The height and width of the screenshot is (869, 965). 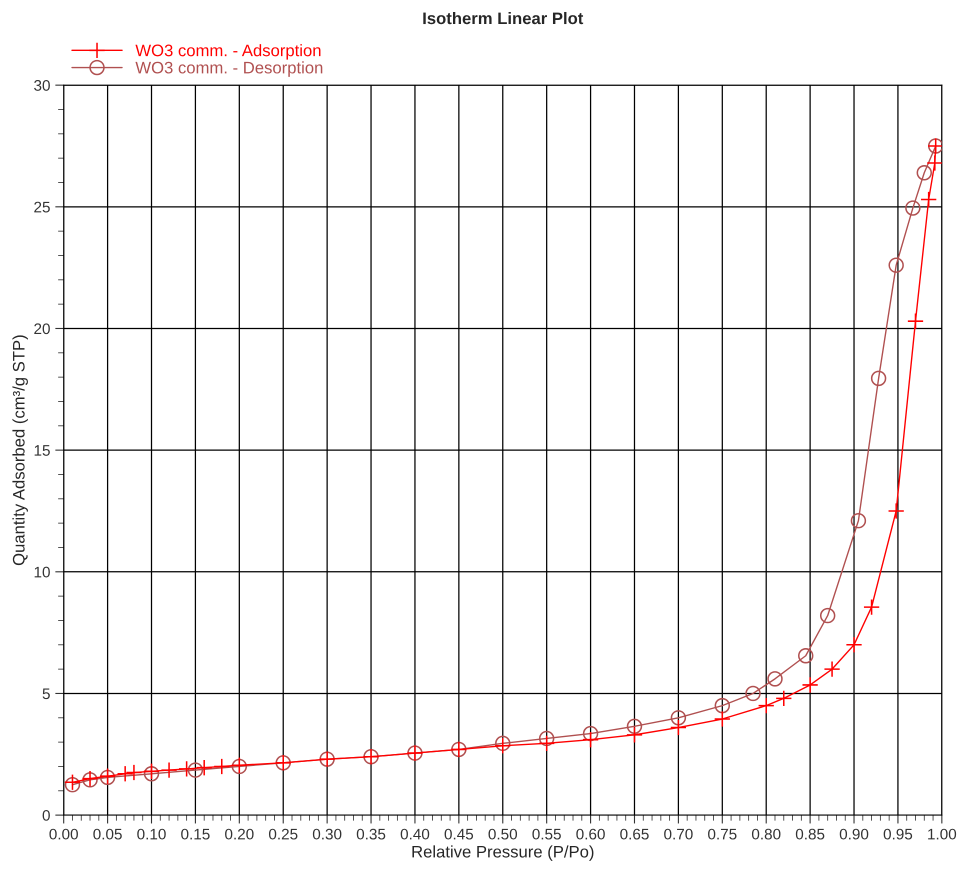 What do you see at coordinates (722, 834) in the screenshot?
I see `x-tick-label: 0.75` at bounding box center [722, 834].